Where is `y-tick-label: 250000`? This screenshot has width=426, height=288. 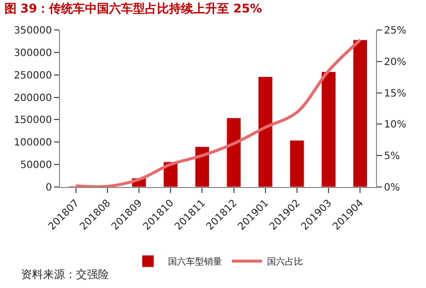 y-tick-label: 250000 is located at coordinates (33, 76).